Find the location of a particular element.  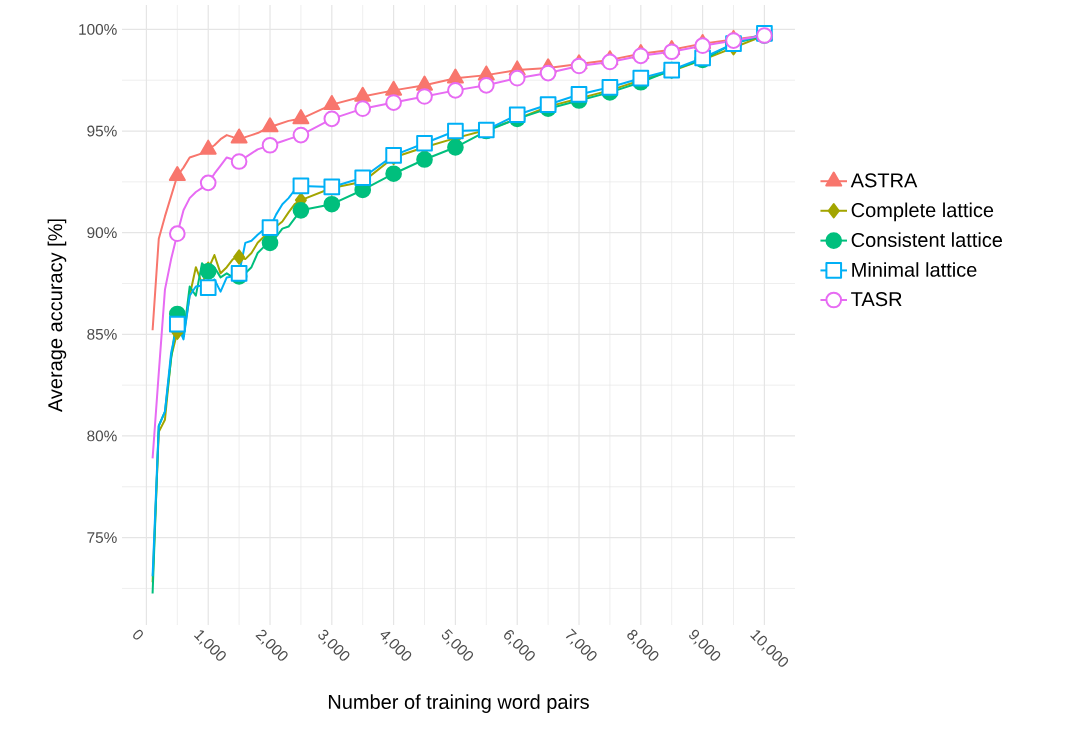

x-tick-label: 0 is located at coordinates (138, 634).